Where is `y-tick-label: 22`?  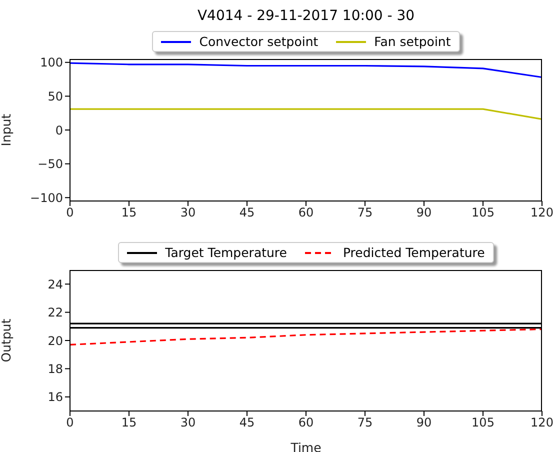
y-tick-label: 22 is located at coordinates (55, 313).